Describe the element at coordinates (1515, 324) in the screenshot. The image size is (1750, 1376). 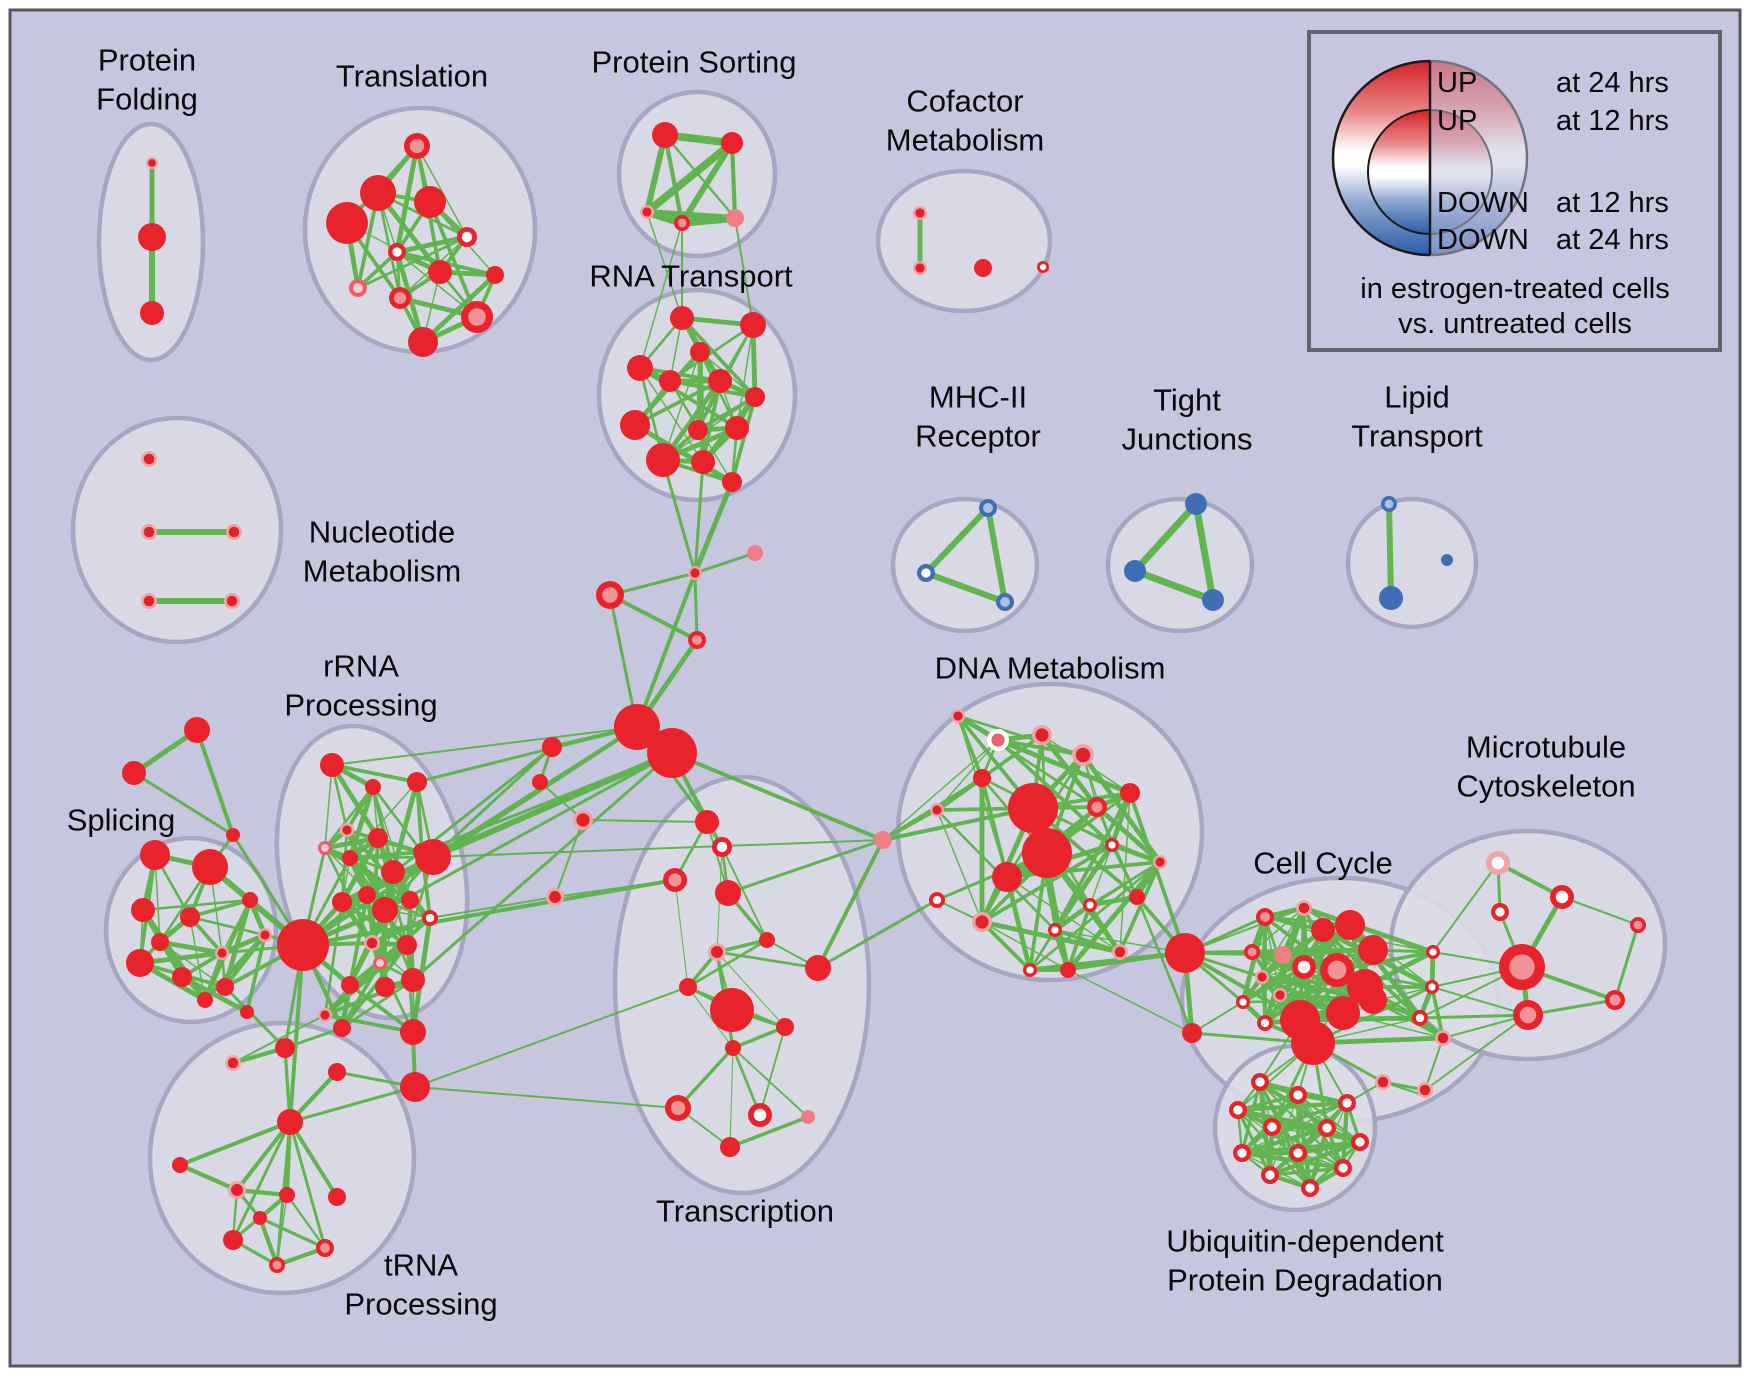
I see `legend-footer-line-1: vs. untreated cells` at that location.